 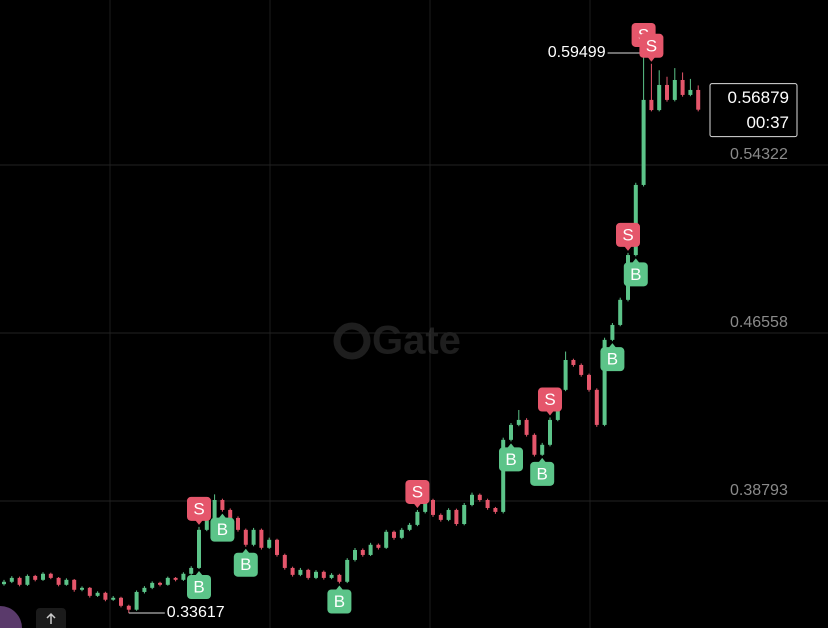 What do you see at coordinates (416, 341) in the screenshot?
I see `watermark-text: Gate` at bounding box center [416, 341].